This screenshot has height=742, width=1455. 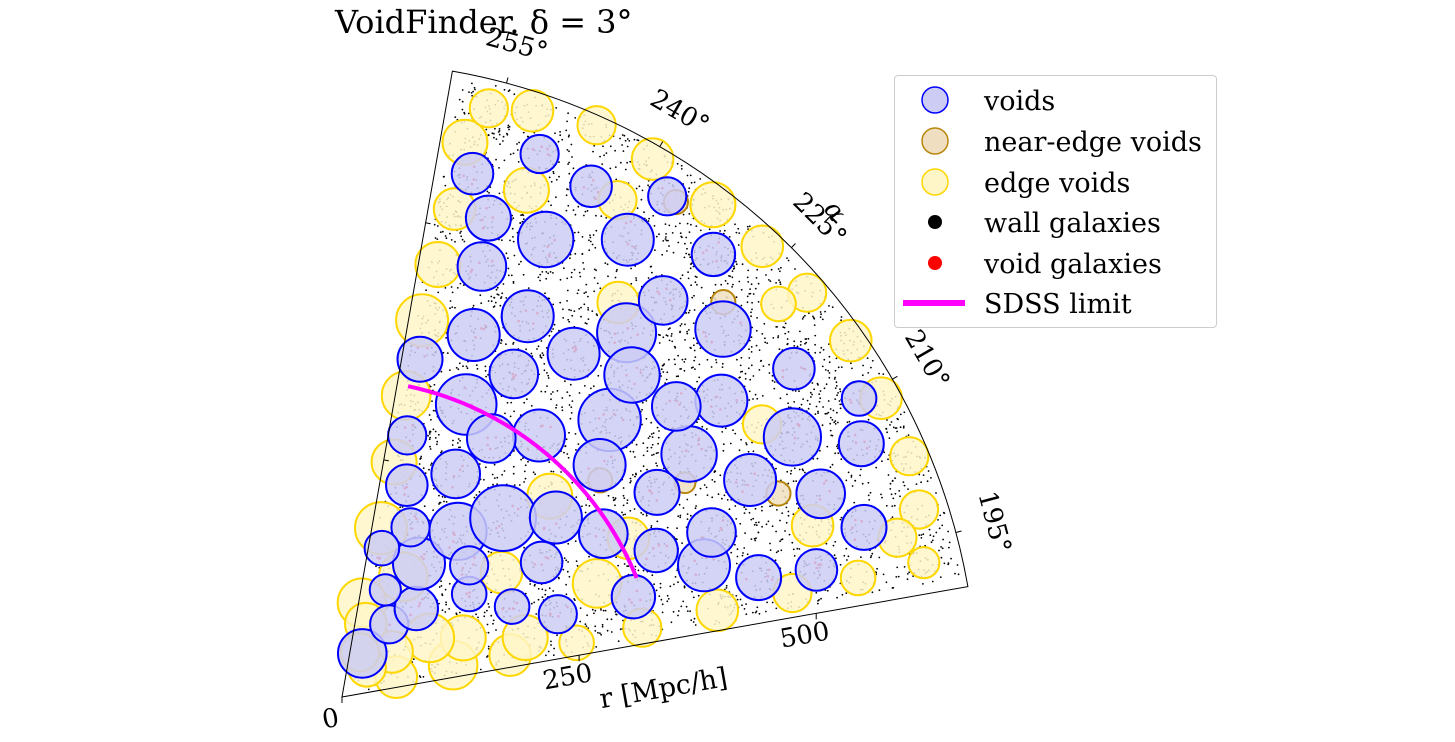 I want to click on theta-tick-label: 210°, so click(x=926, y=359).